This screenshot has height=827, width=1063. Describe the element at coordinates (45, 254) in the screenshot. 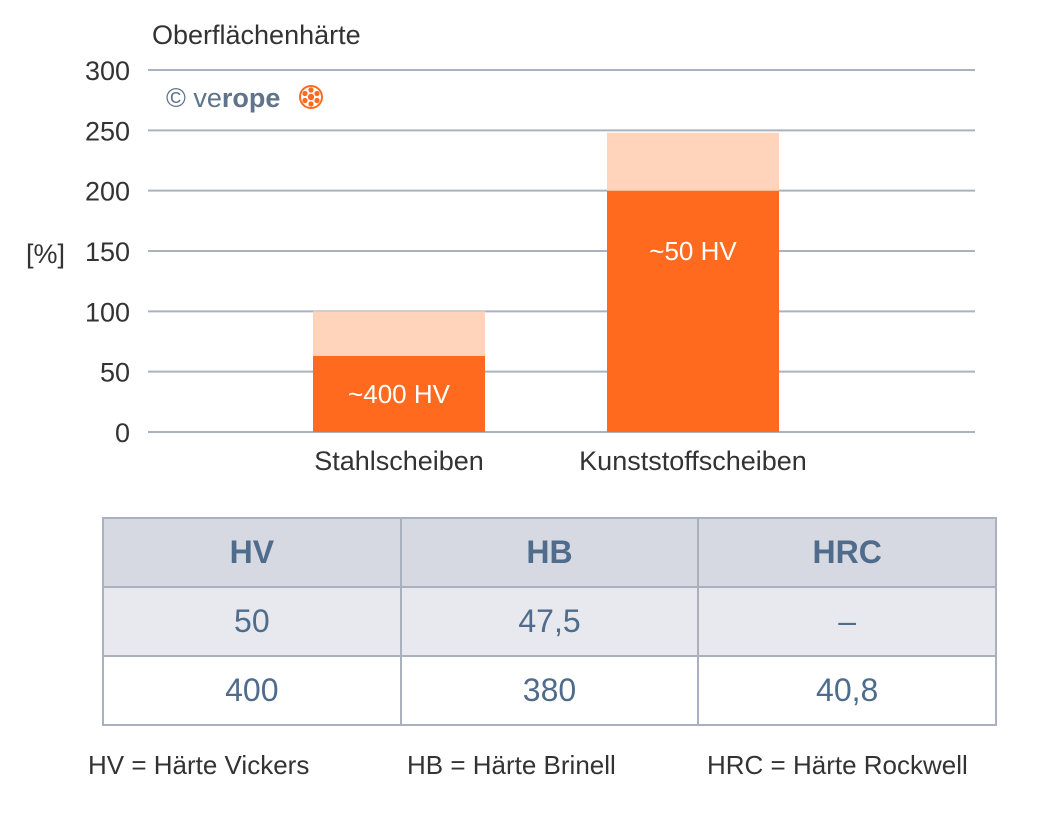

I see `y-axis-label: [%]` at that location.